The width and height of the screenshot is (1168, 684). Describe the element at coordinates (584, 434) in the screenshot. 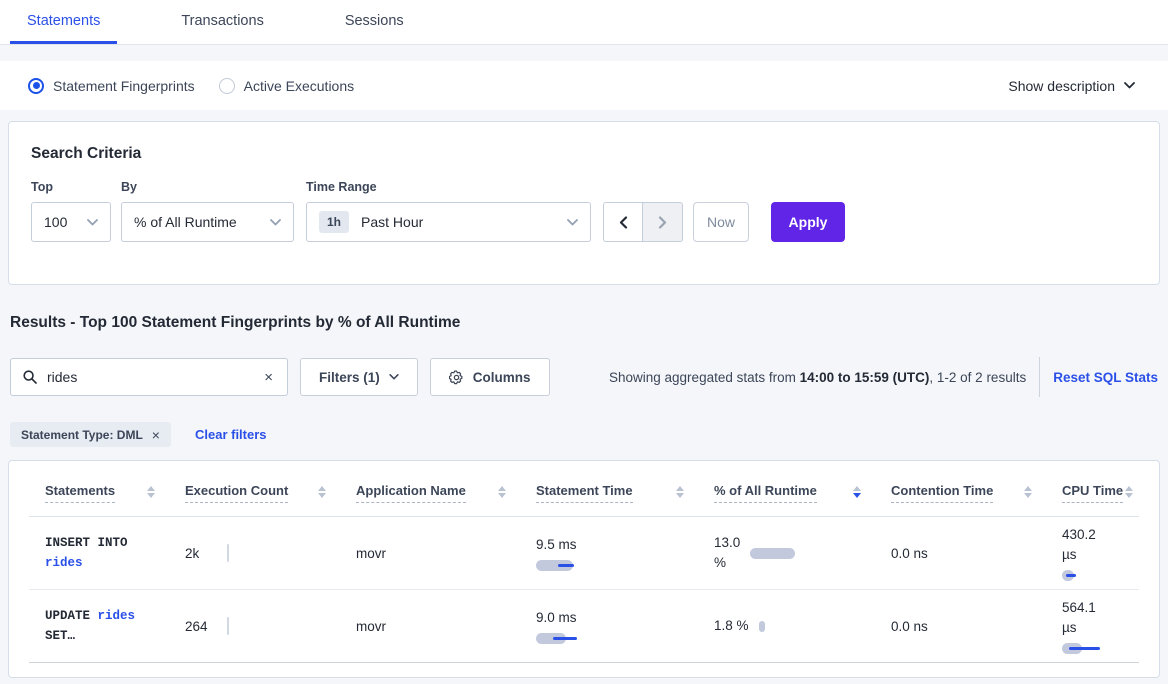

I see `active-filters-row: Statement Type: DML × Clear filters` at that location.